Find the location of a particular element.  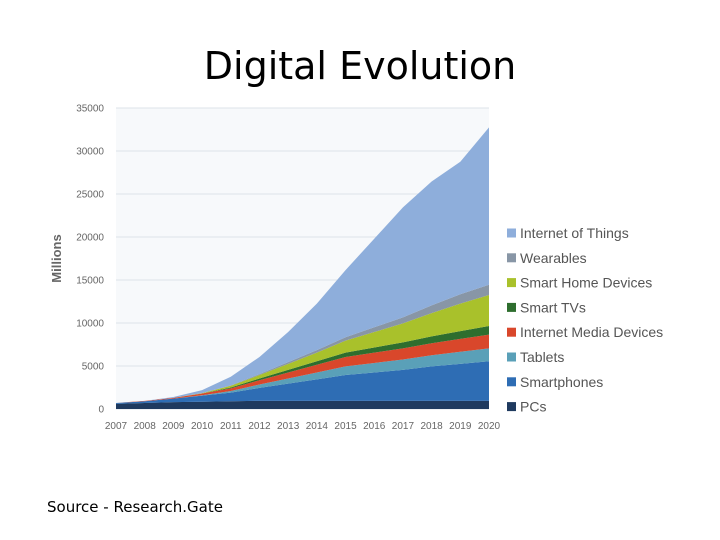

area-pcs is located at coordinates (302, 404).